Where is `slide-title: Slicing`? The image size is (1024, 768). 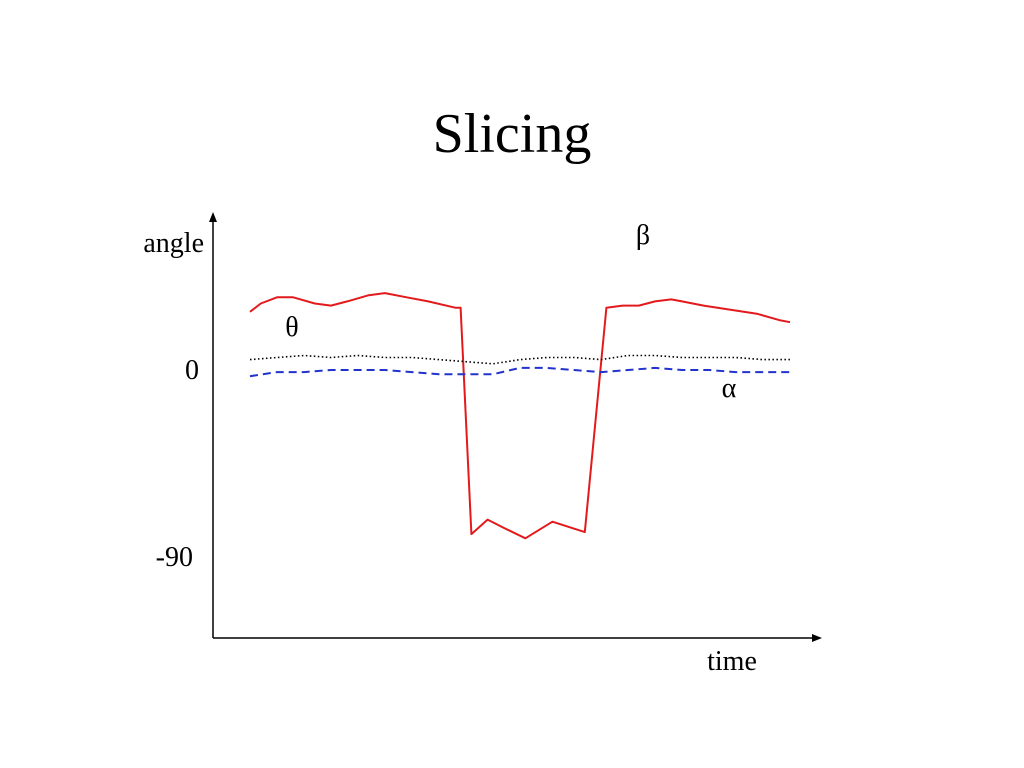 slide-title: Slicing is located at coordinates (512, 134).